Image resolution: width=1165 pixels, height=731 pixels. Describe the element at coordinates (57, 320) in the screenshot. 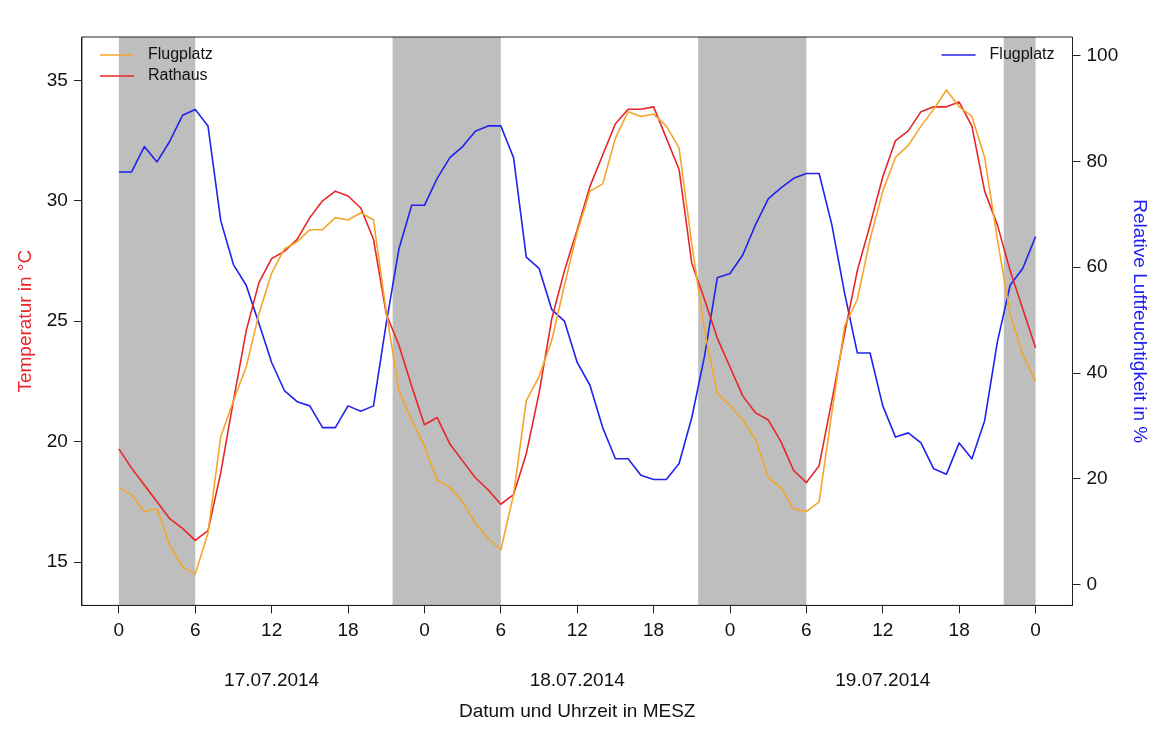

I see `y-tick-label: 25` at that location.